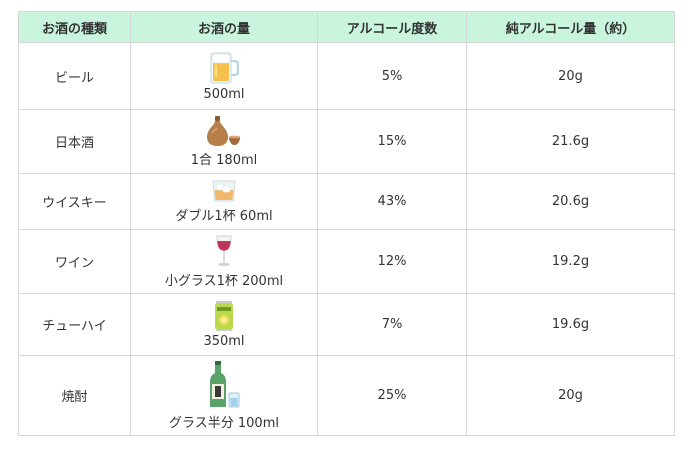  What do you see at coordinates (74, 76) in the screenshot?
I see `drink-type-cell: ビール` at bounding box center [74, 76].